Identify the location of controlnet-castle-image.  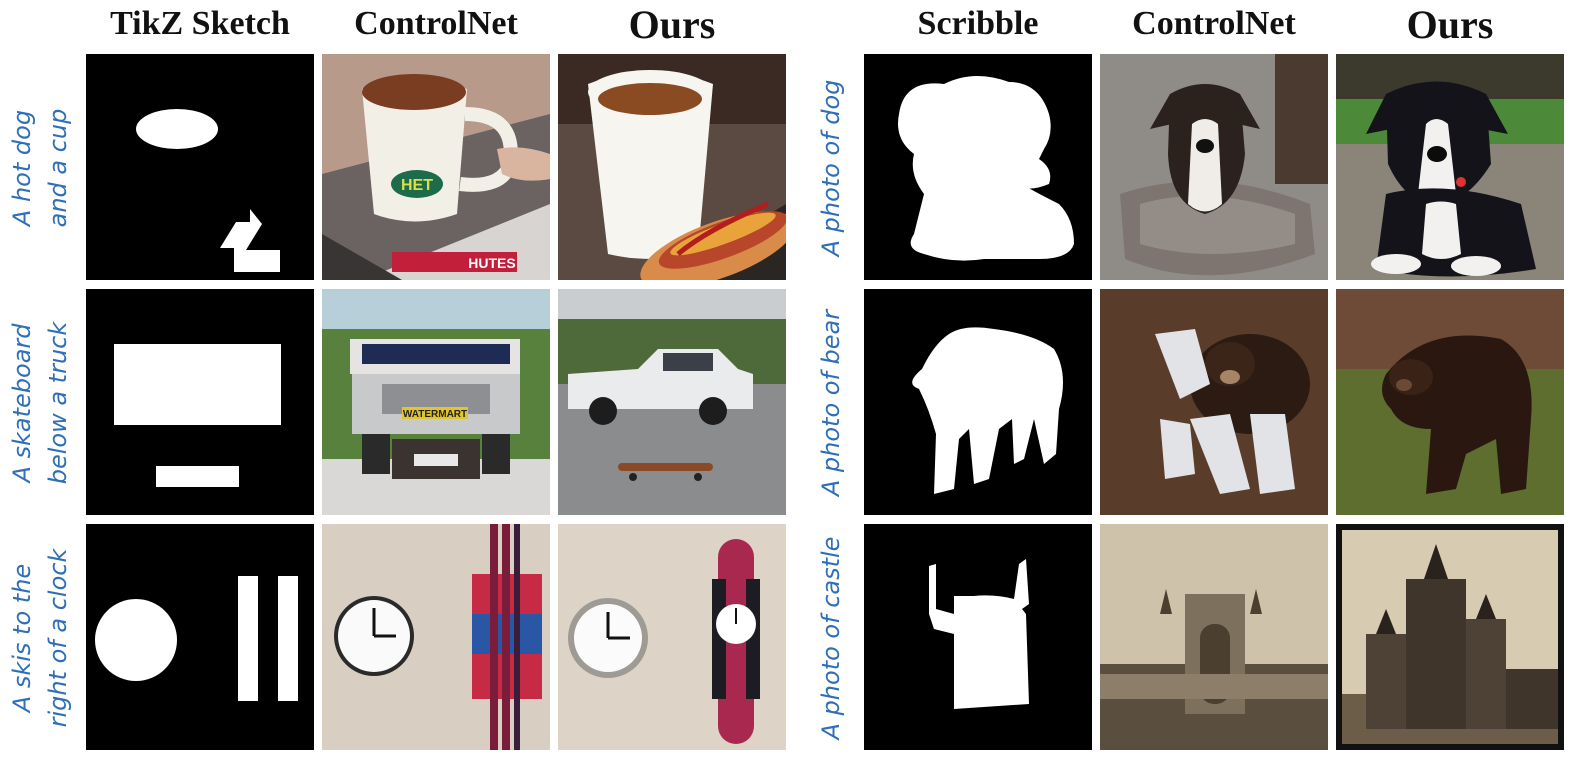
(1214, 637).